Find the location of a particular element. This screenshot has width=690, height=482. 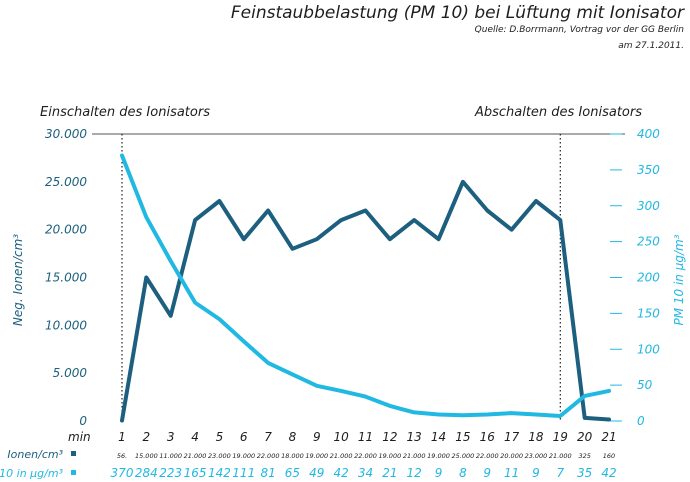

x-axis-ticks: 1 2 3 4 5 6 7 8 9 10 11 12 13 14 15 16 17 18 19 20 21 is located at coordinates (367, 437).